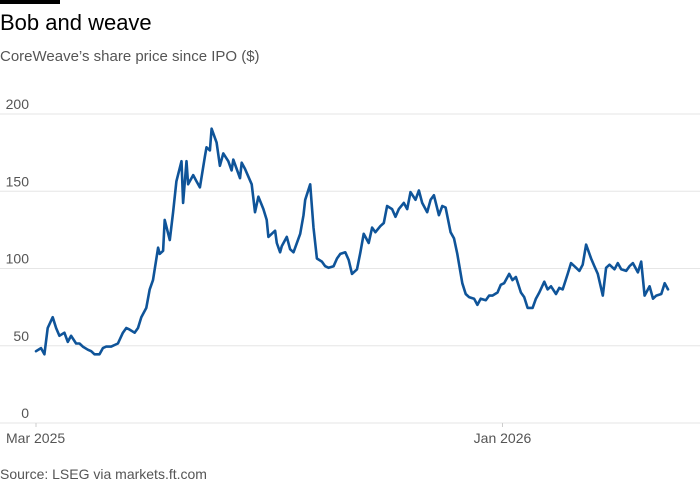 The width and height of the screenshot is (700, 500). Describe the element at coordinates (21, 336) in the screenshot. I see `y-tick-label: 50` at that location.